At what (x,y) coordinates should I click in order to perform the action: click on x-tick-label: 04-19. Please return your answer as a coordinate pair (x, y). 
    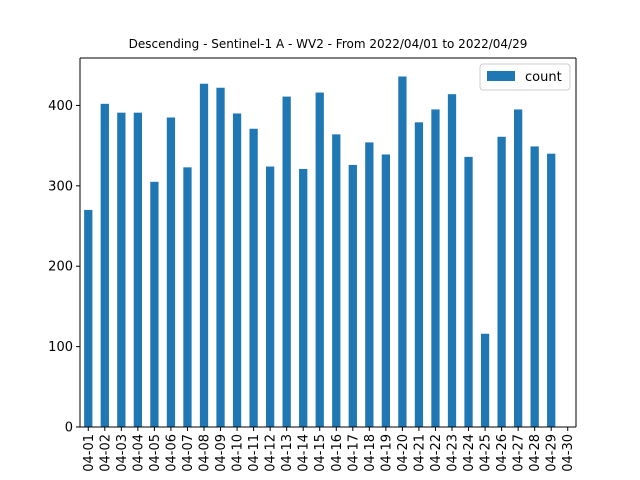
    Looking at the image, I should click on (386, 453).